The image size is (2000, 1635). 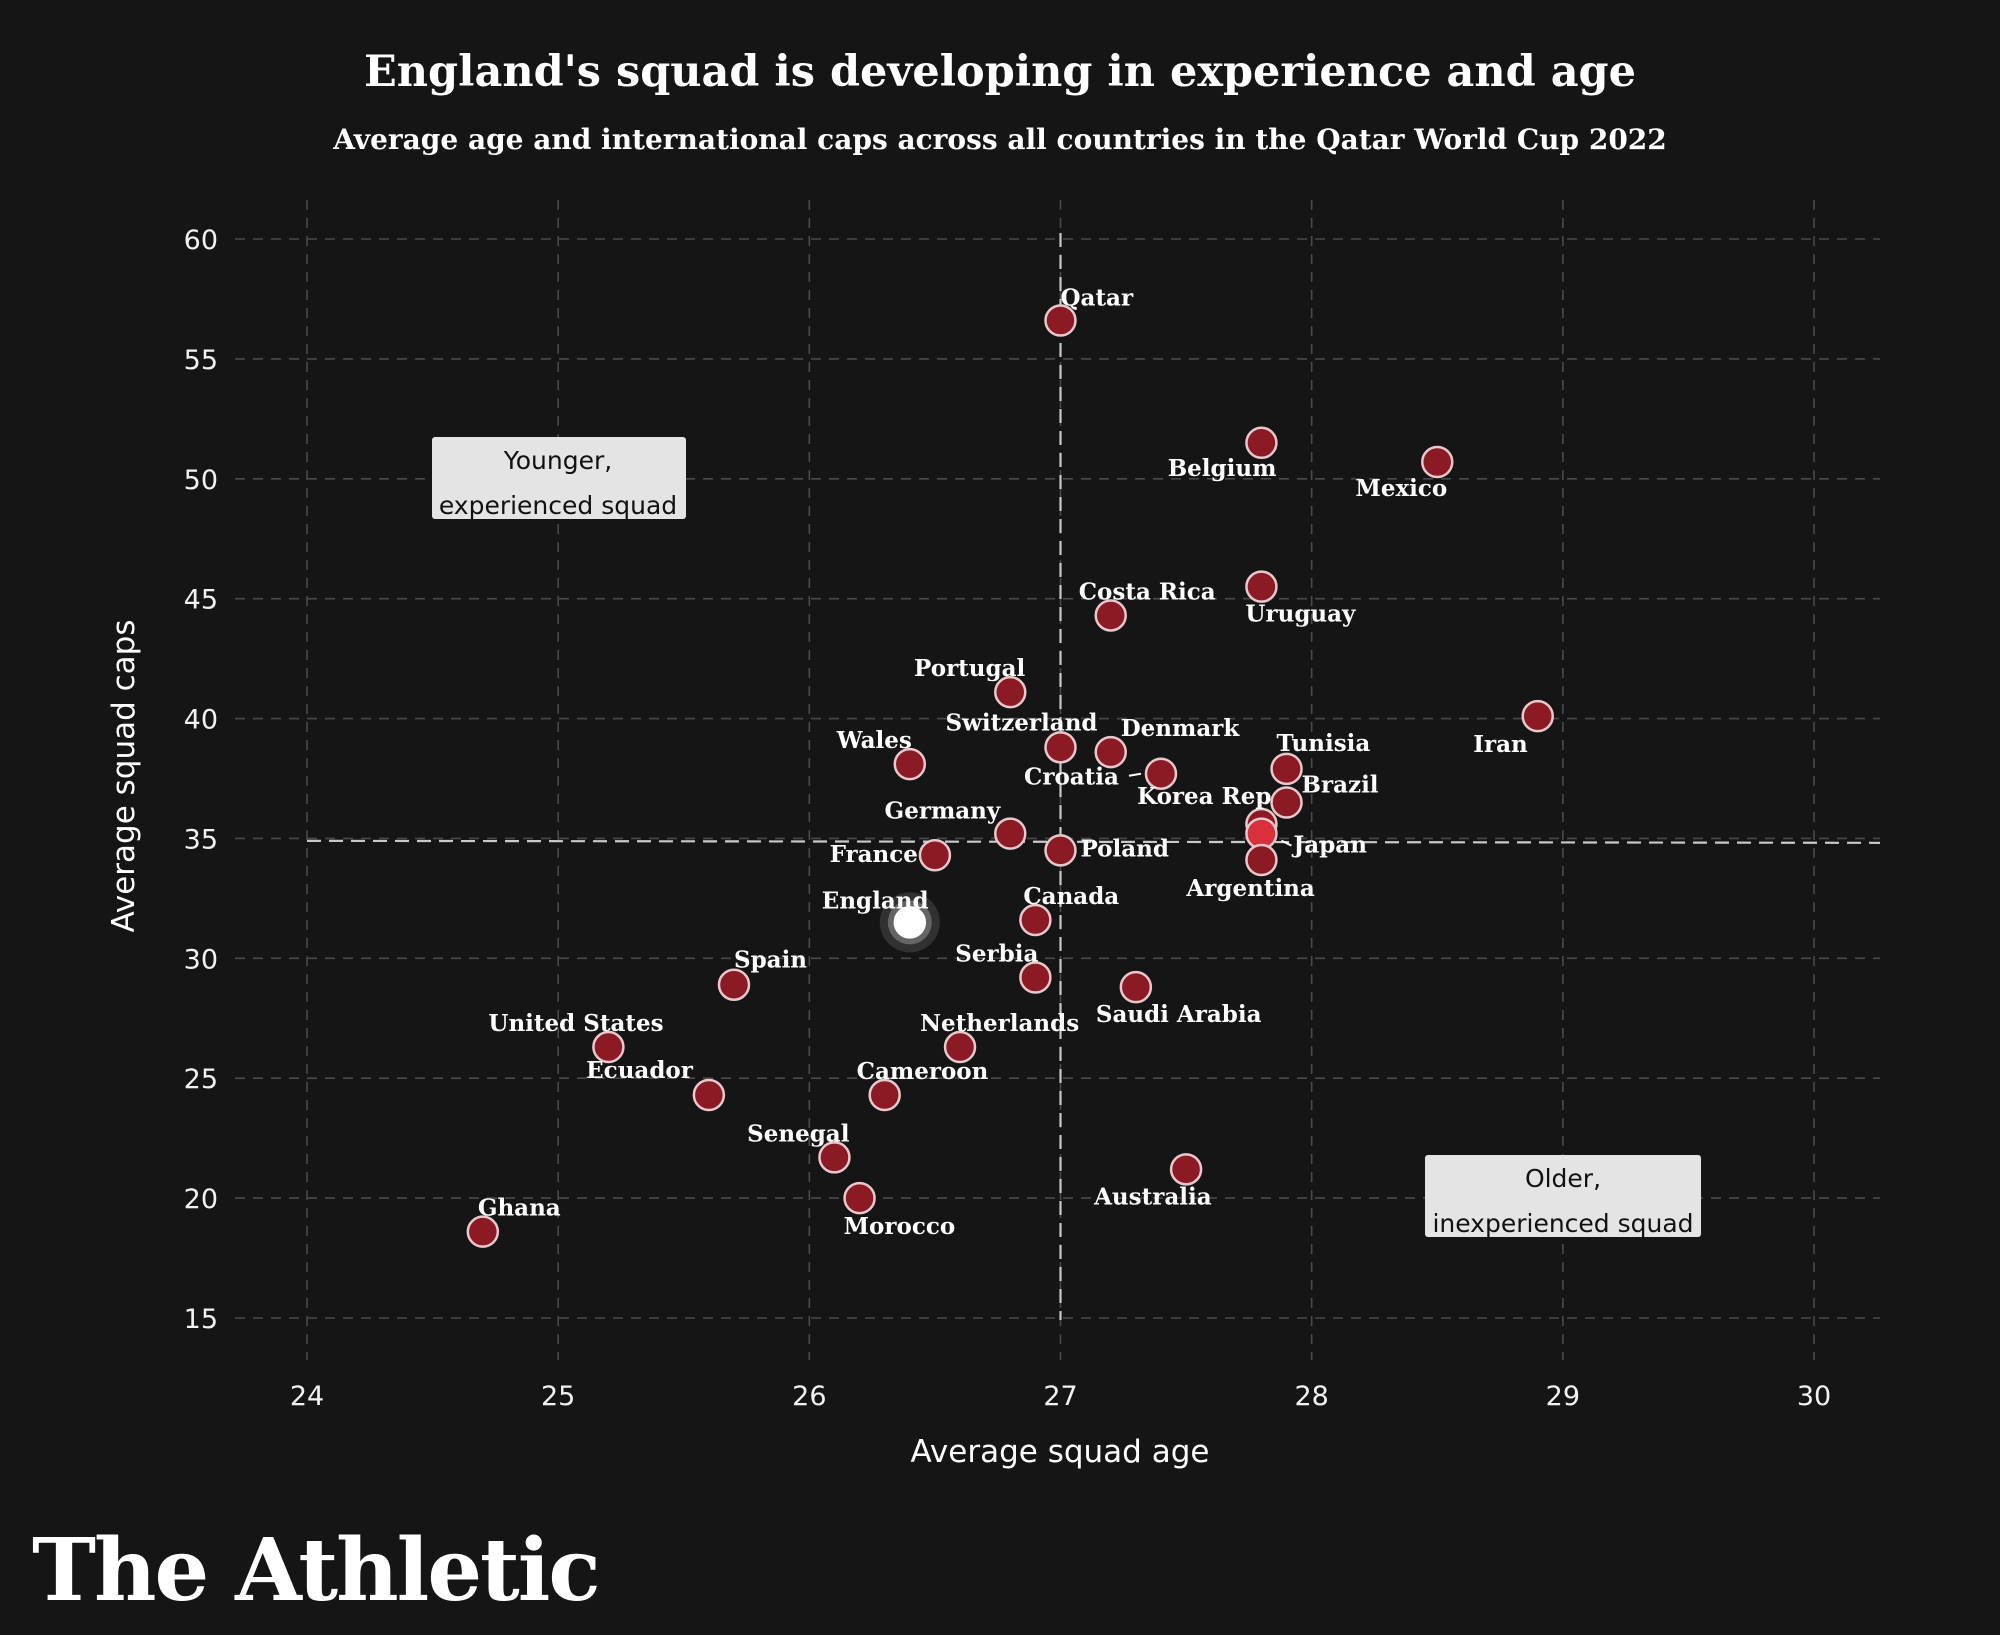 I want to click on y-tick-label: 40, so click(x=201, y=720).